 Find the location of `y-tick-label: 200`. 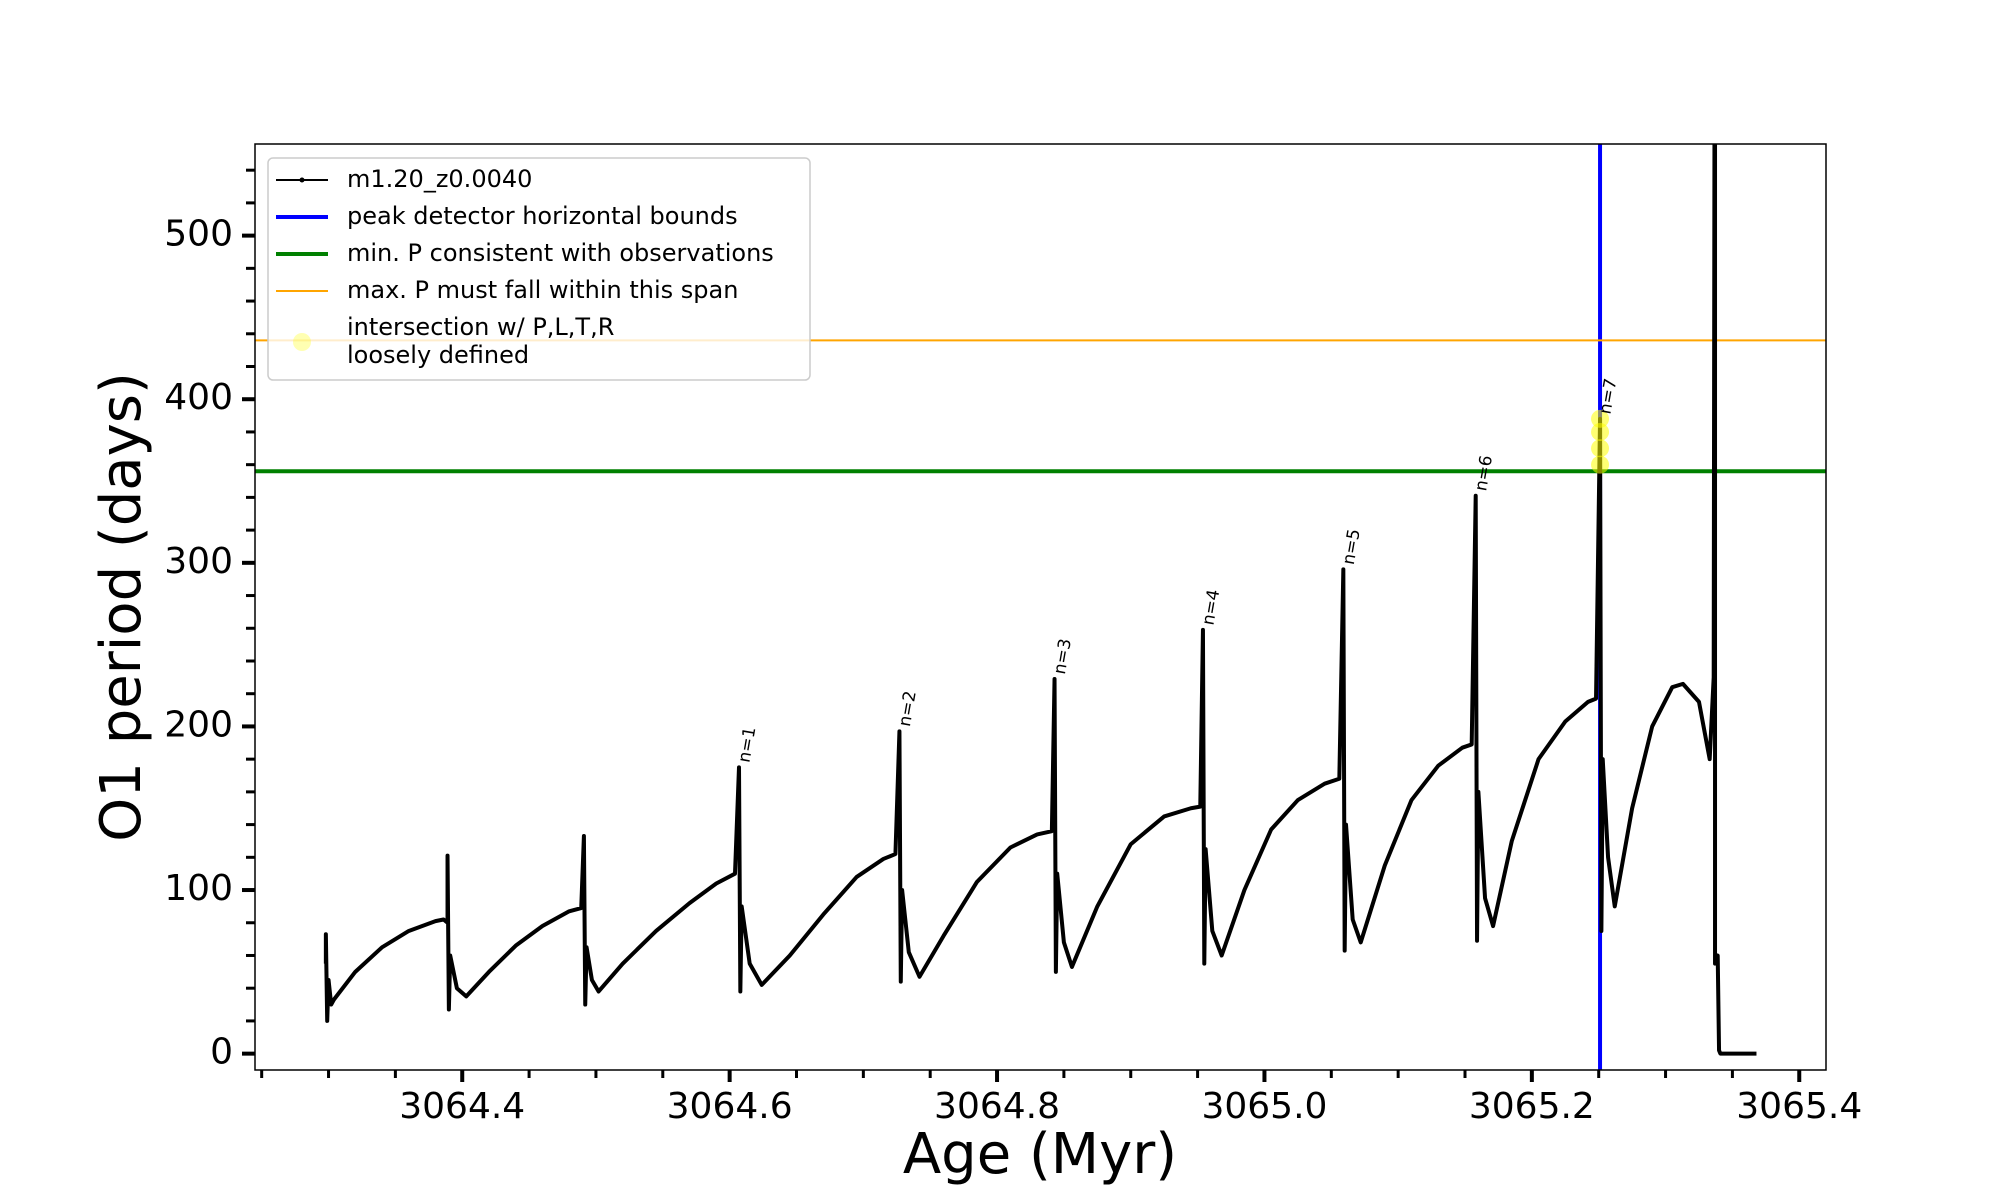

y-tick-label: 200 is located at coordinates (198, 724).